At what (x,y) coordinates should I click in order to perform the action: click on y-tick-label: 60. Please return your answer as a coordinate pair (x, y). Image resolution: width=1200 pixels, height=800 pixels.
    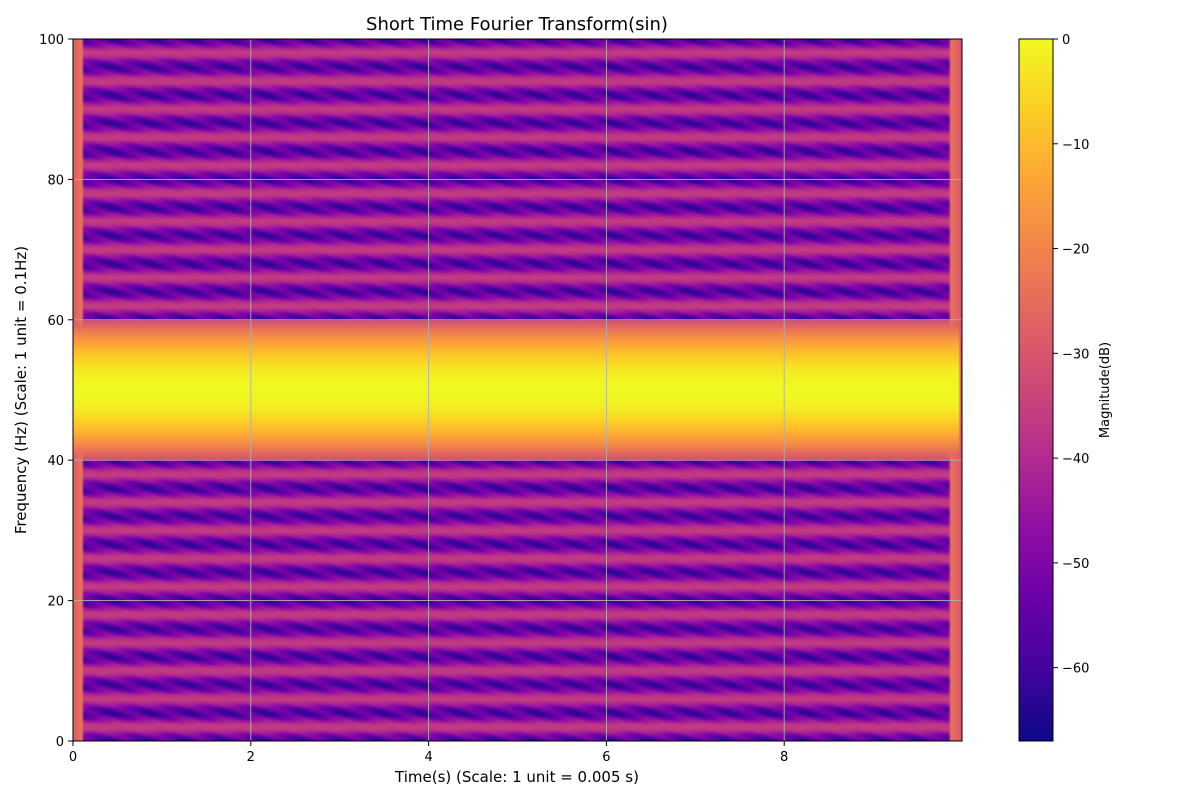
    Looking at the image, I should click on (55, 321).